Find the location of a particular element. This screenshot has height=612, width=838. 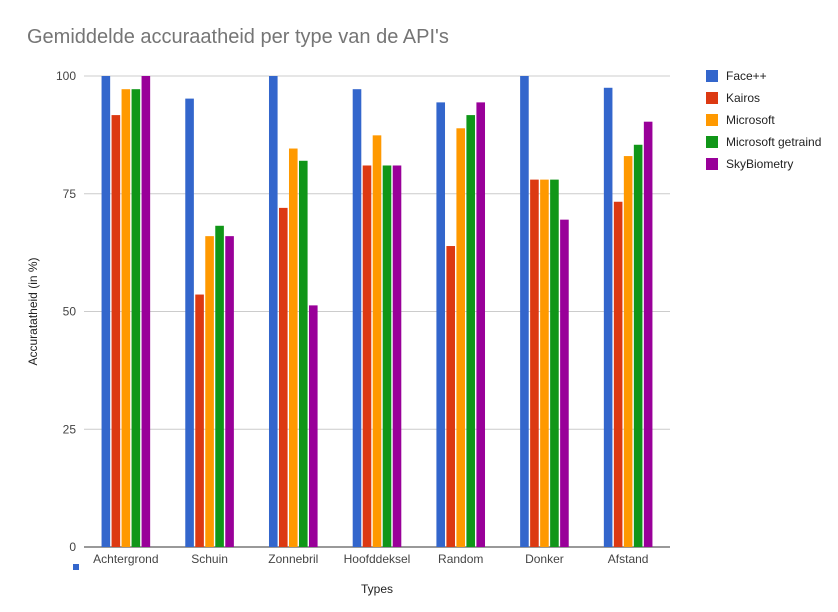

bar-kairos-afstand is located at coordinates (618, 374).